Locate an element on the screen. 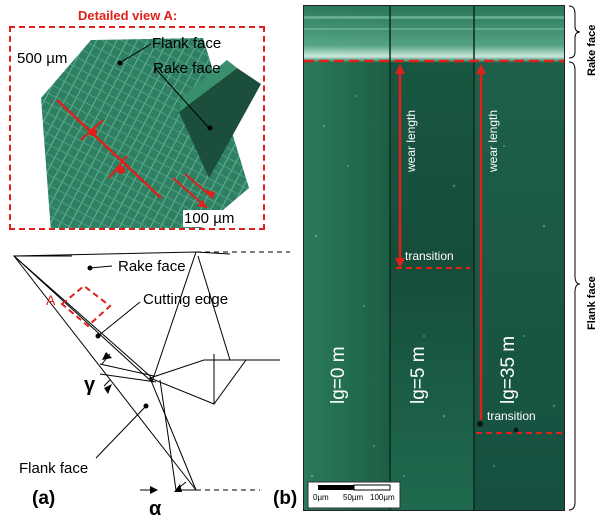 The height and width of the screenshot is (521, 600). transition-label-2: transition is located at coordinates (511, 416).